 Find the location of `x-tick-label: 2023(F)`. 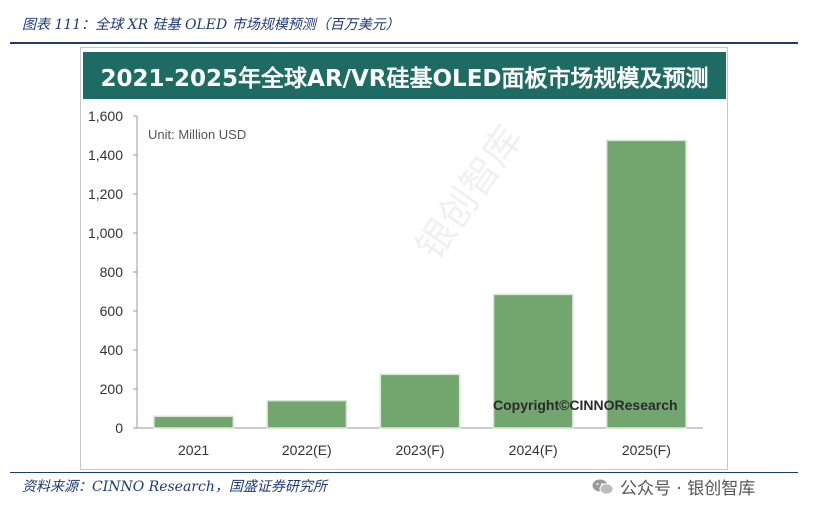

x-tick-label: 2023(F) is located at coordinates (419, 450).